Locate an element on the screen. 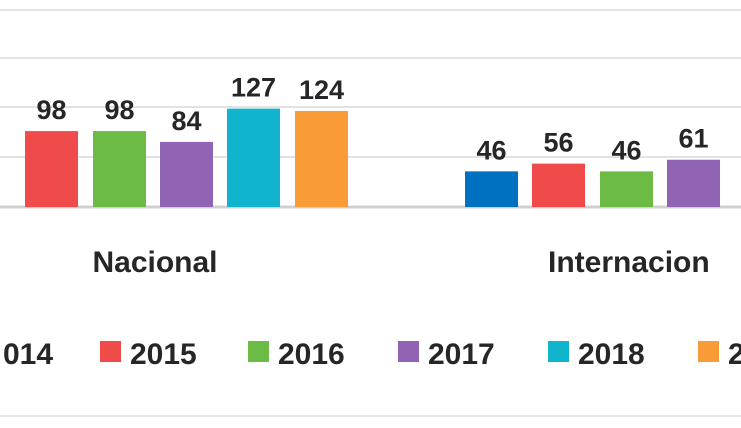 The image size is (741, 428). legend-label-2017: 2017 is located at coordinates (461, 354).